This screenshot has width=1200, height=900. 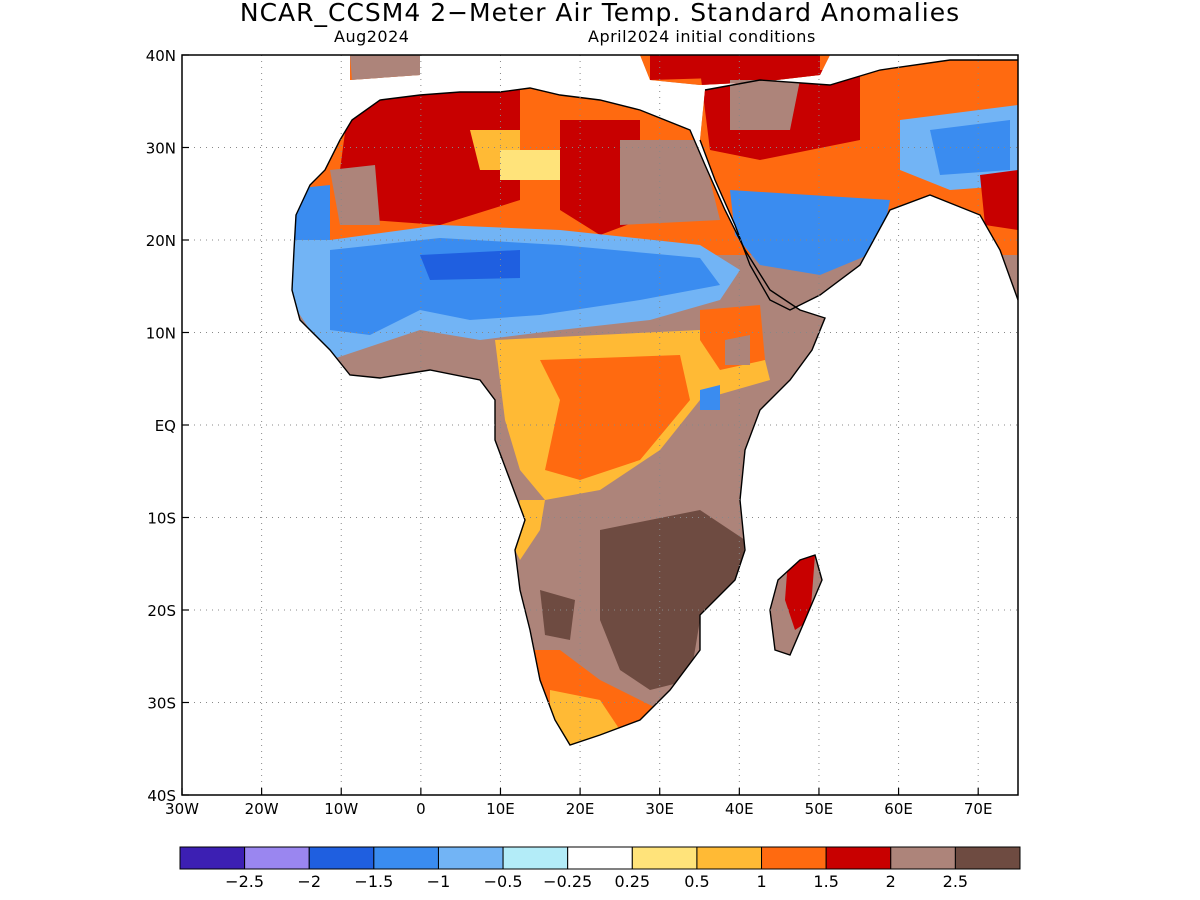 What do you see at coordinates (659, 809) in the screenshot?
I see `x-tick-label: 30E` at bounding box center [659, 809].